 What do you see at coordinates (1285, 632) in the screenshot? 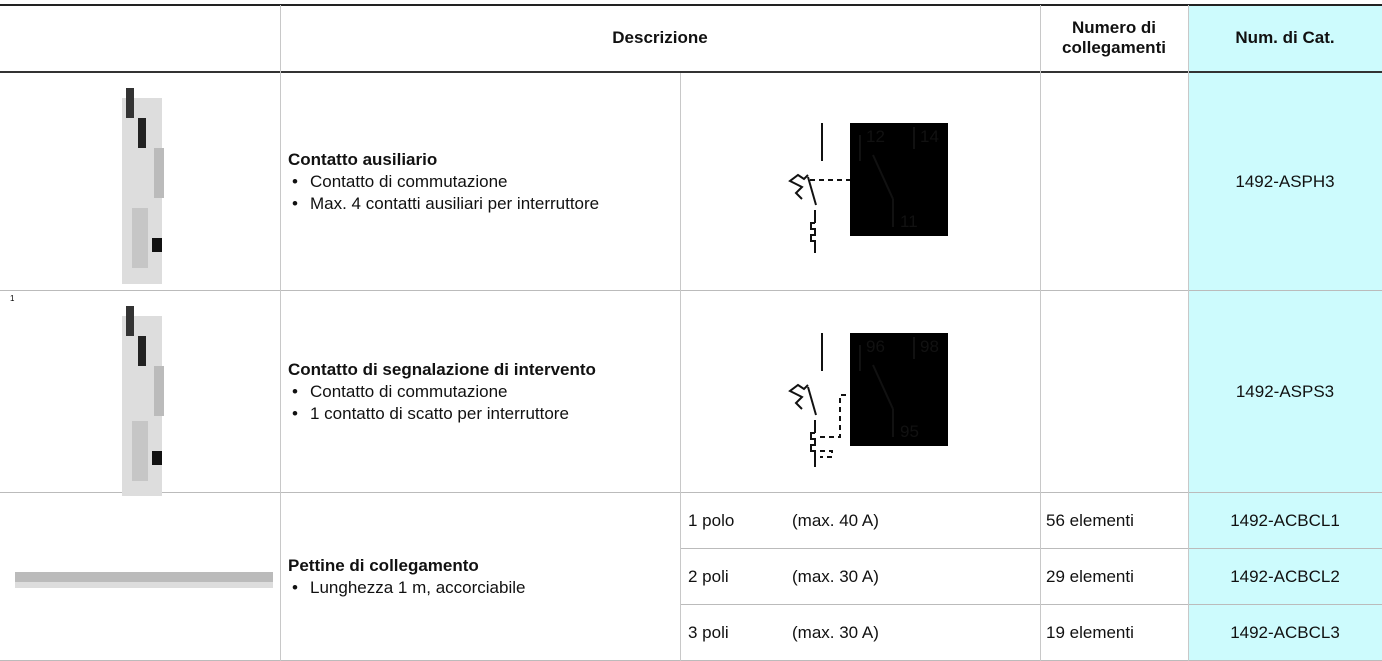
I see `variant-catalog: 1492-ACBCL3` at bounding box center [1285, 632].